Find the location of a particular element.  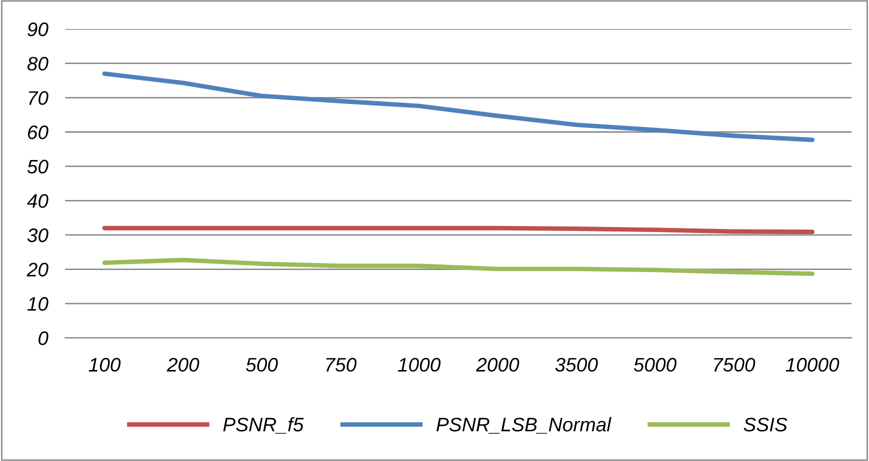

x-tick-label: 200 is located at coordinates (183, 365).